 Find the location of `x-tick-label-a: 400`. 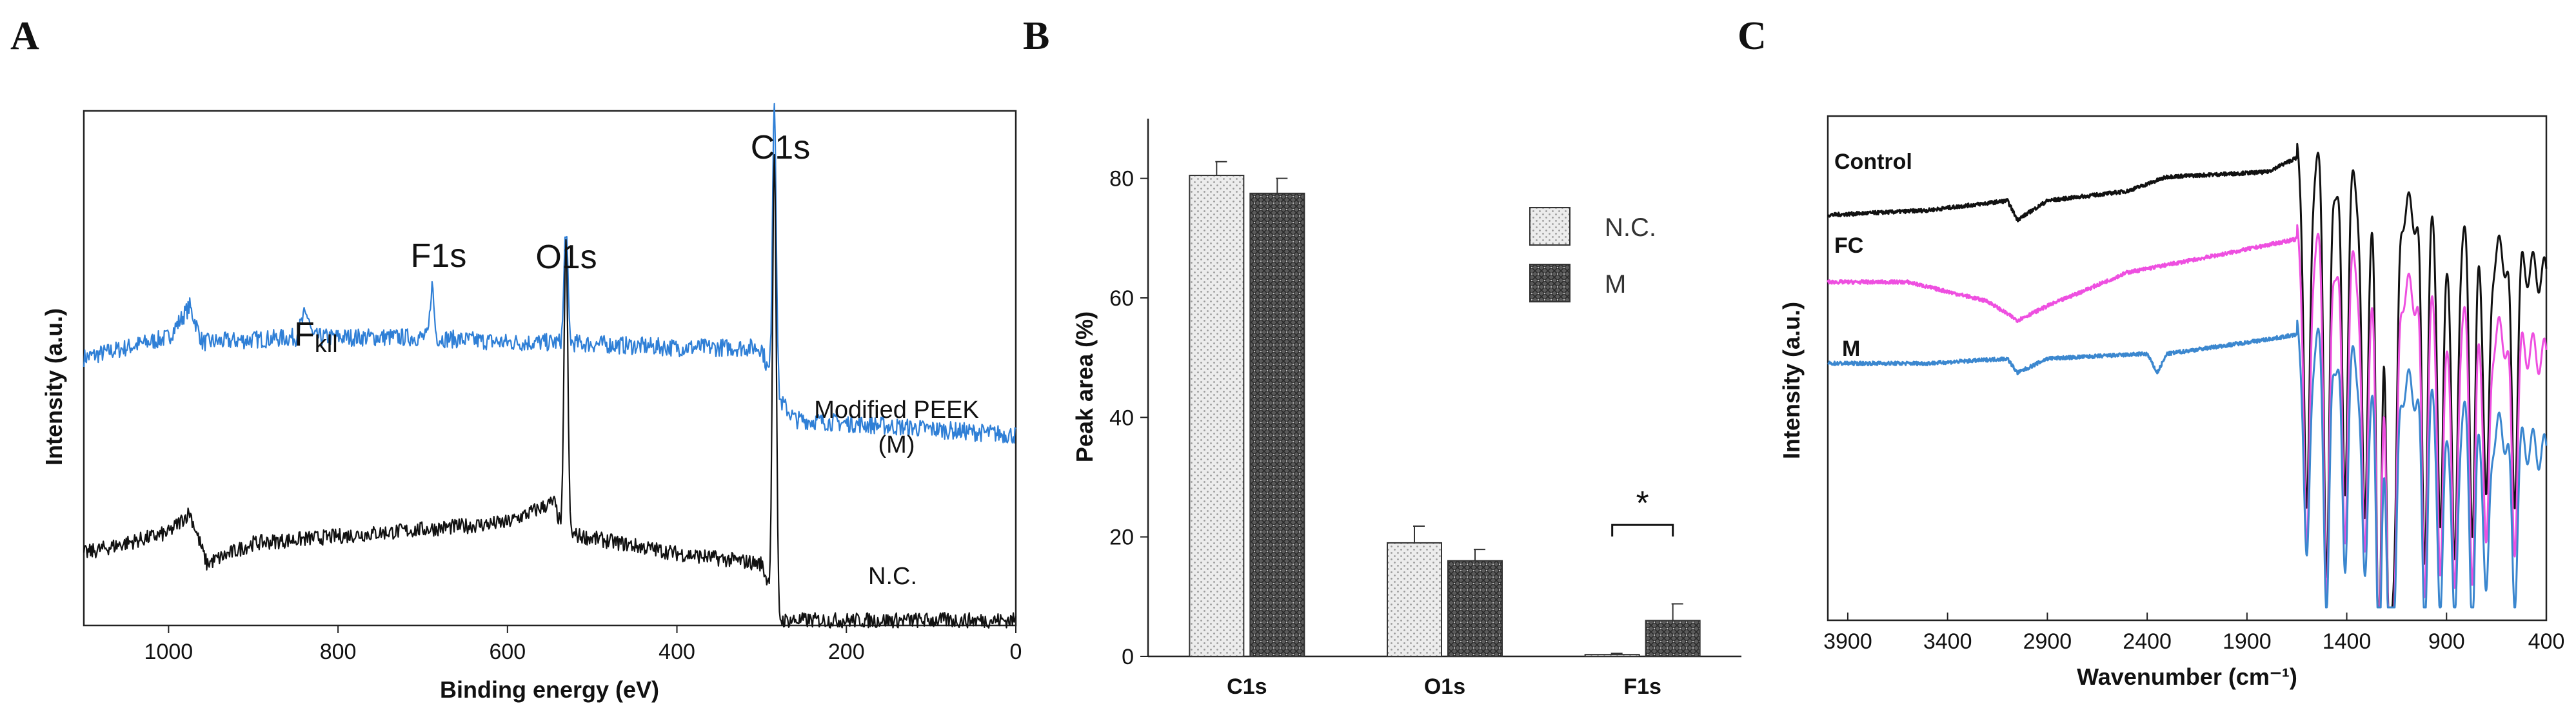

x-tick-label-a: 400 is located at coordinates (677, 652).